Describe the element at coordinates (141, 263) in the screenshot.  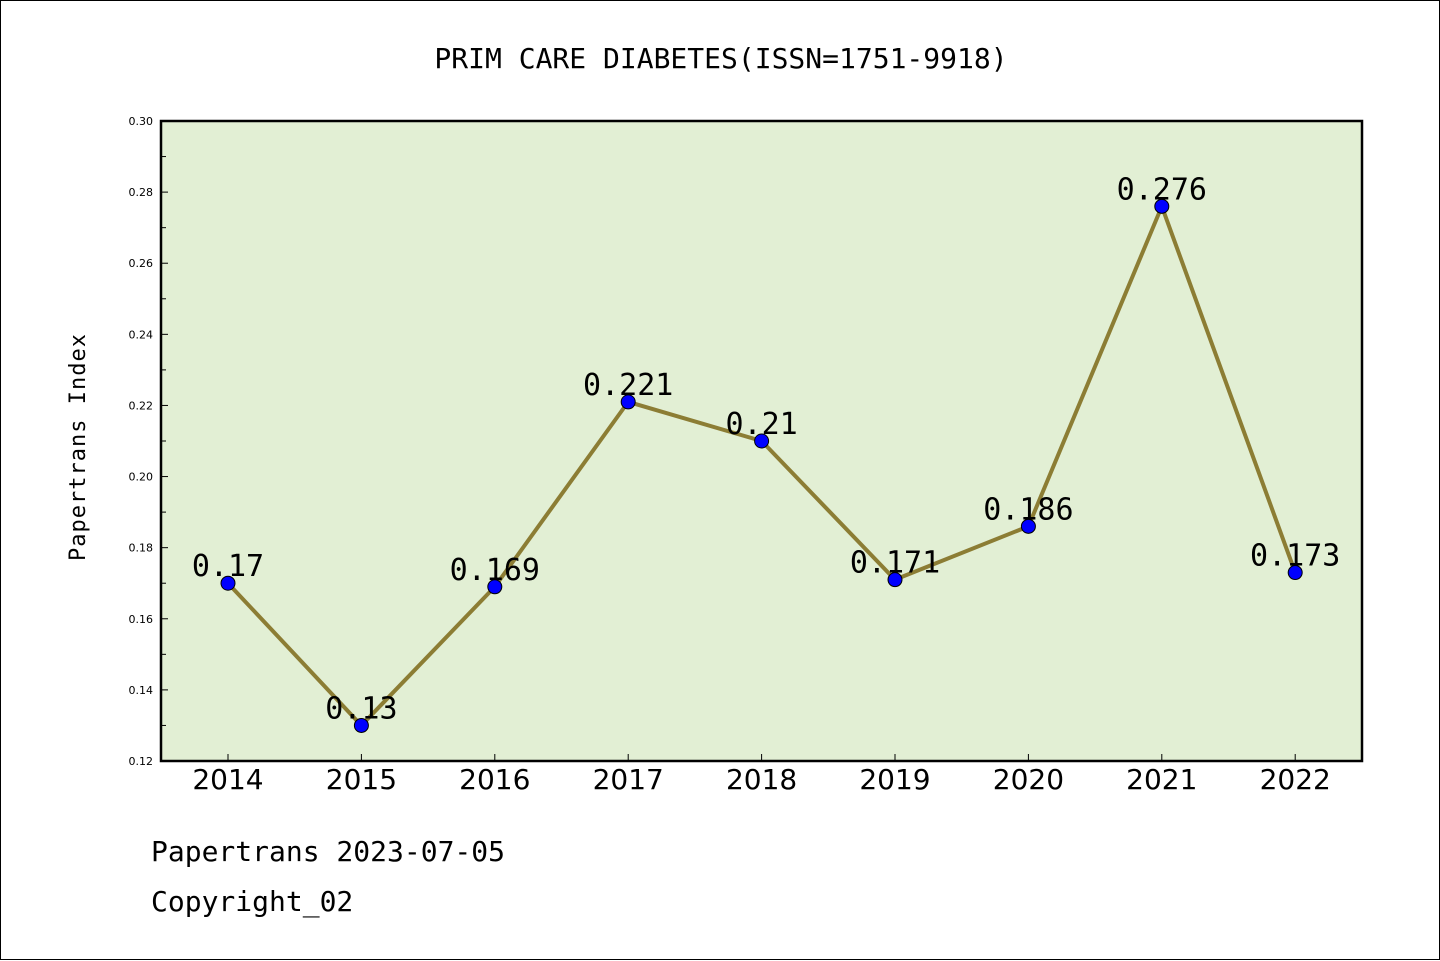
I see `y-tick-label: 0.26` at that location.